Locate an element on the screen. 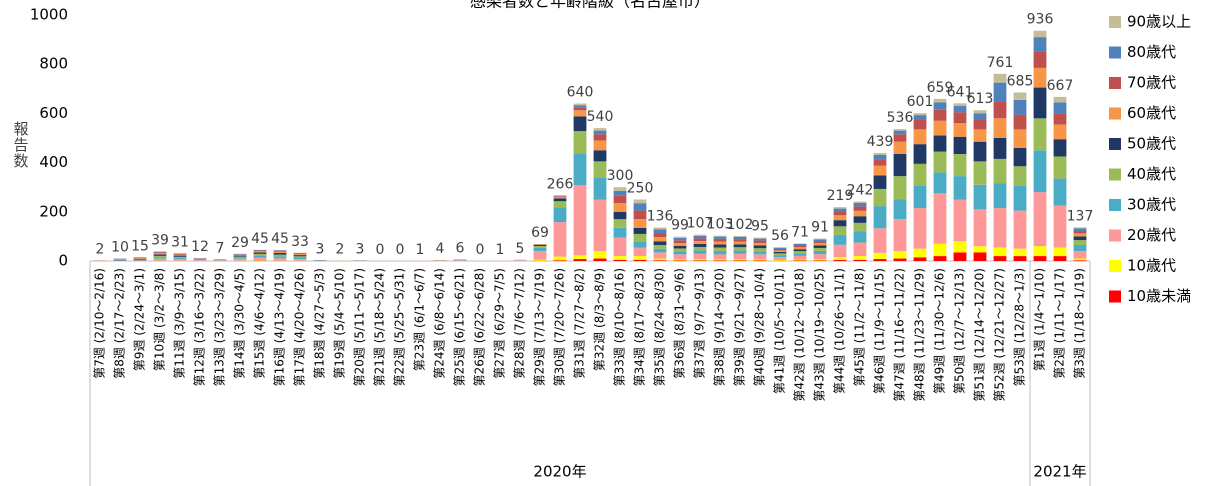 Image resolution: width=1207 pixels, height=486 pixels. x-tick-label: 第15週 (4/6～4/12) is located at coordinates (260, 323).